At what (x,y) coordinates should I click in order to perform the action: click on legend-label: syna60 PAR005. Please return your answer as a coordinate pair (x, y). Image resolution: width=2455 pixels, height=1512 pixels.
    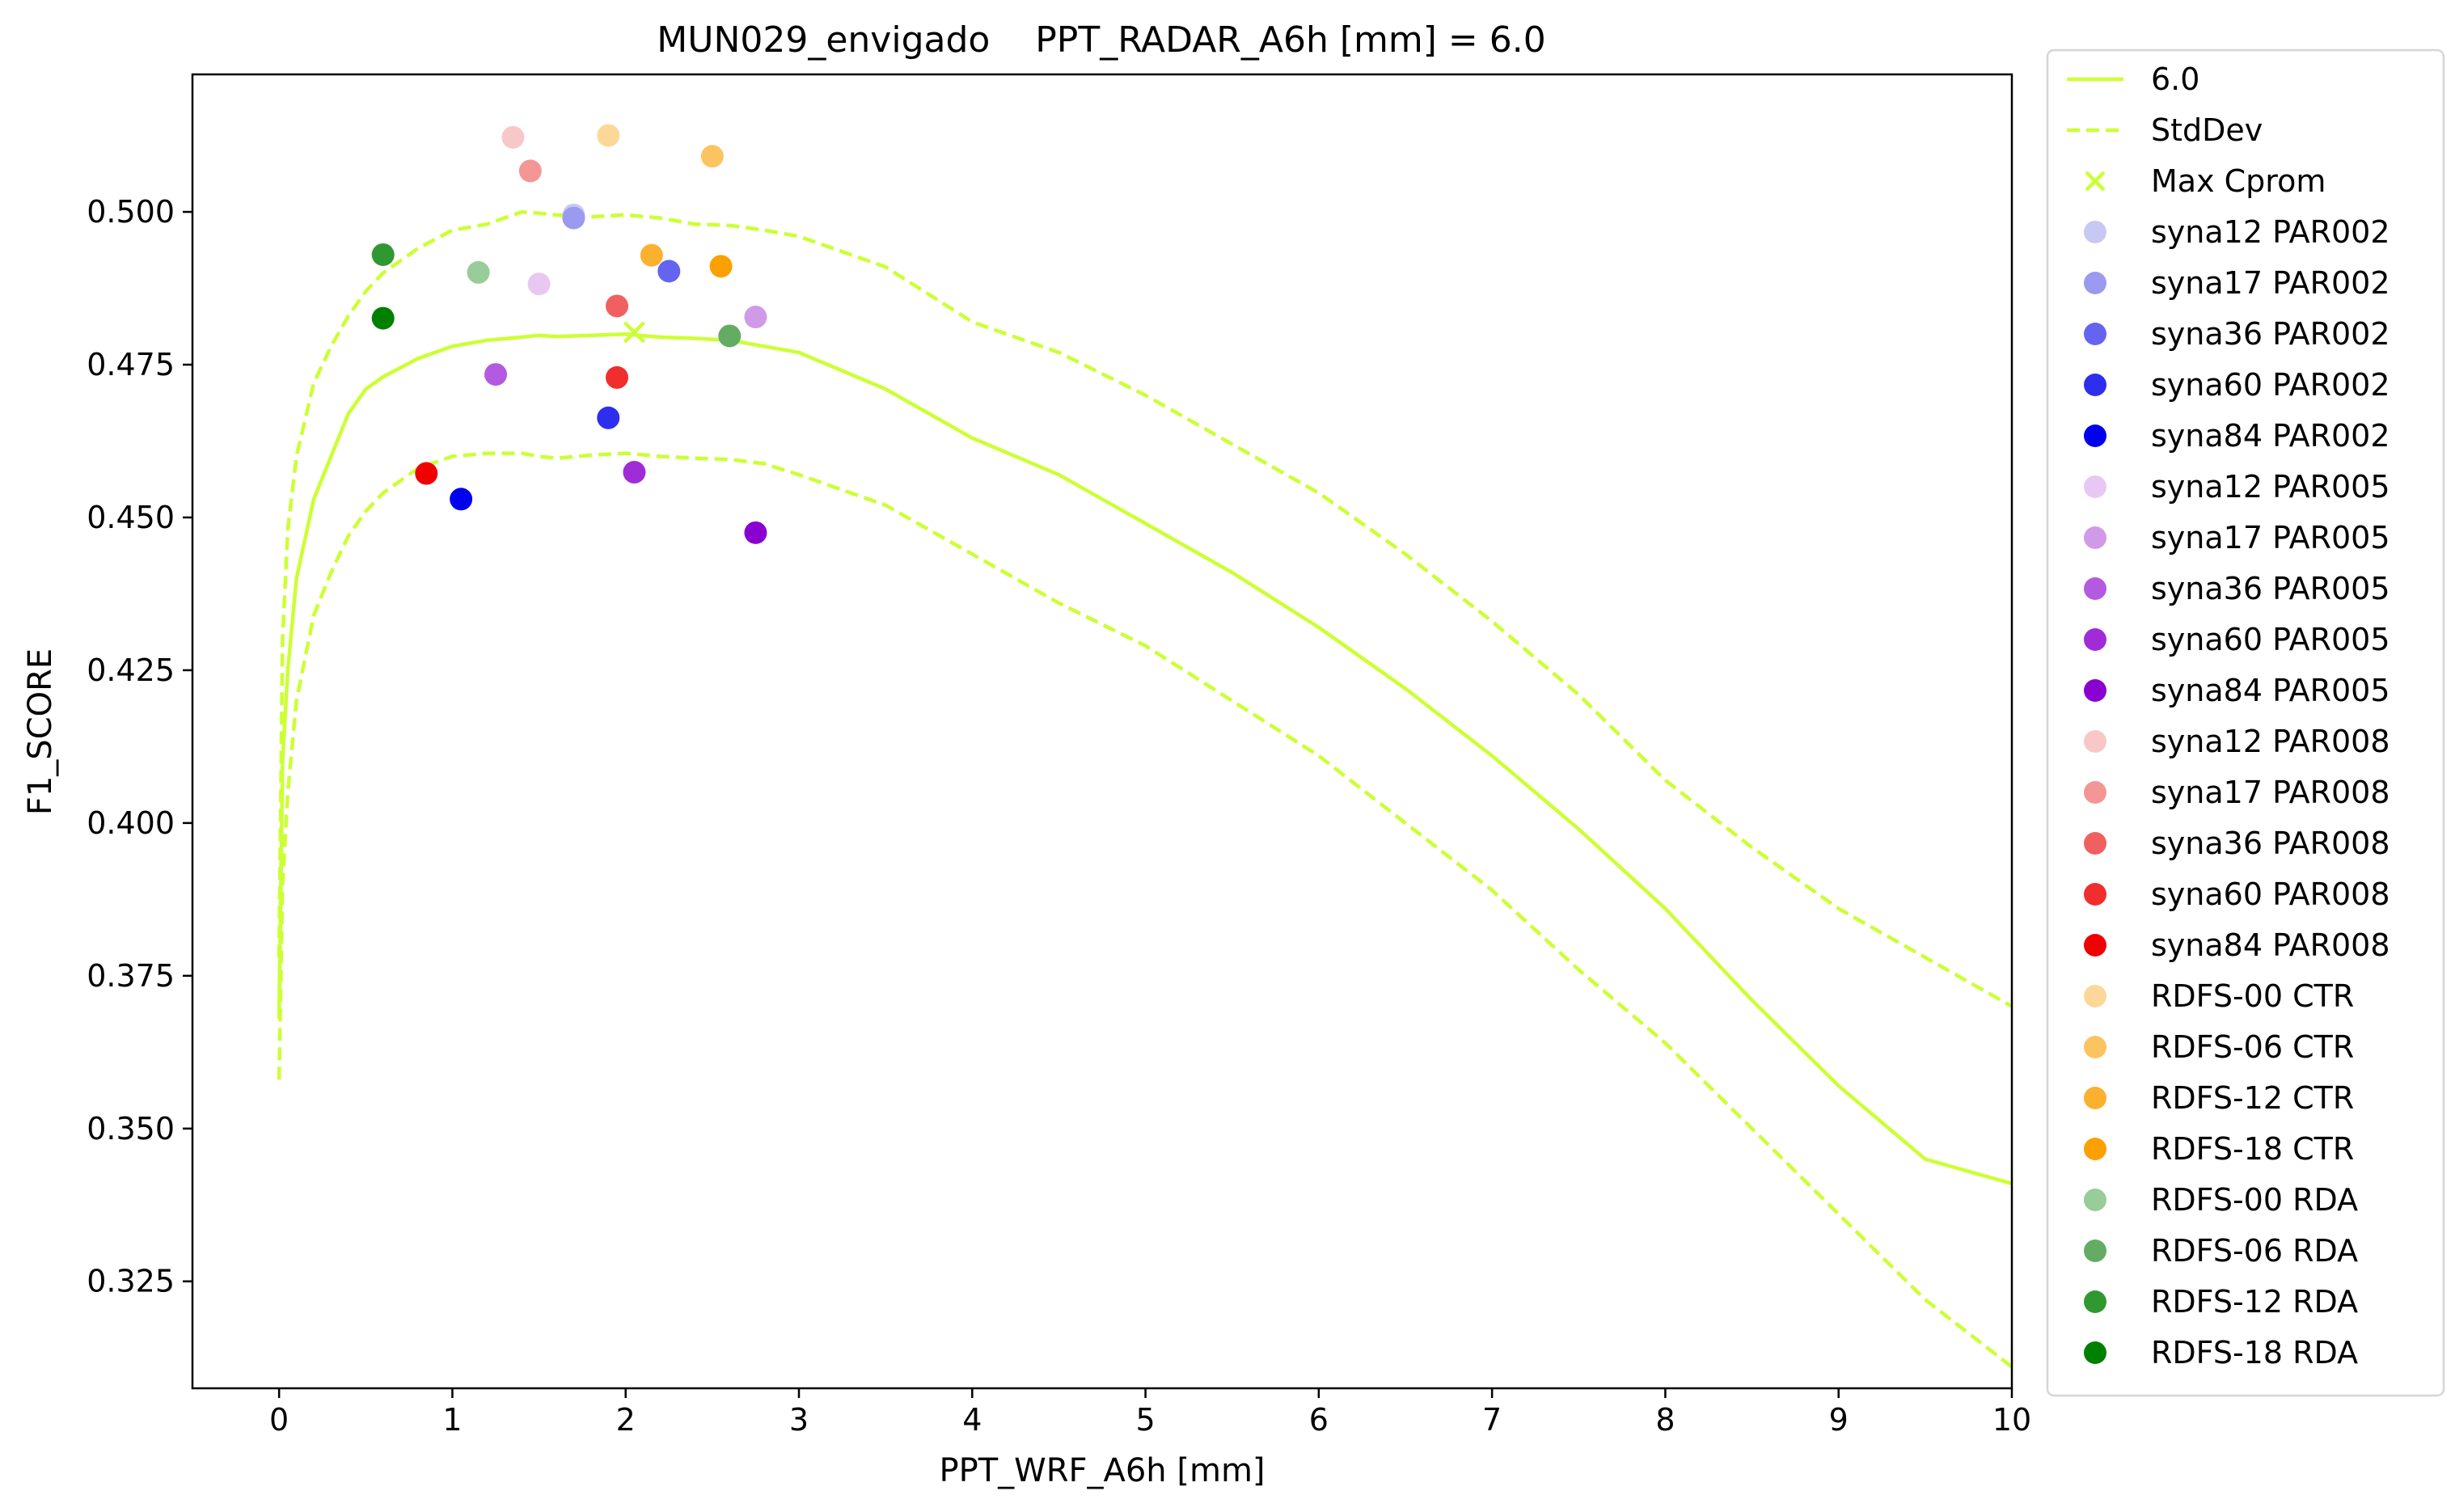
    Looking at the image, I should click on (2270, 639).